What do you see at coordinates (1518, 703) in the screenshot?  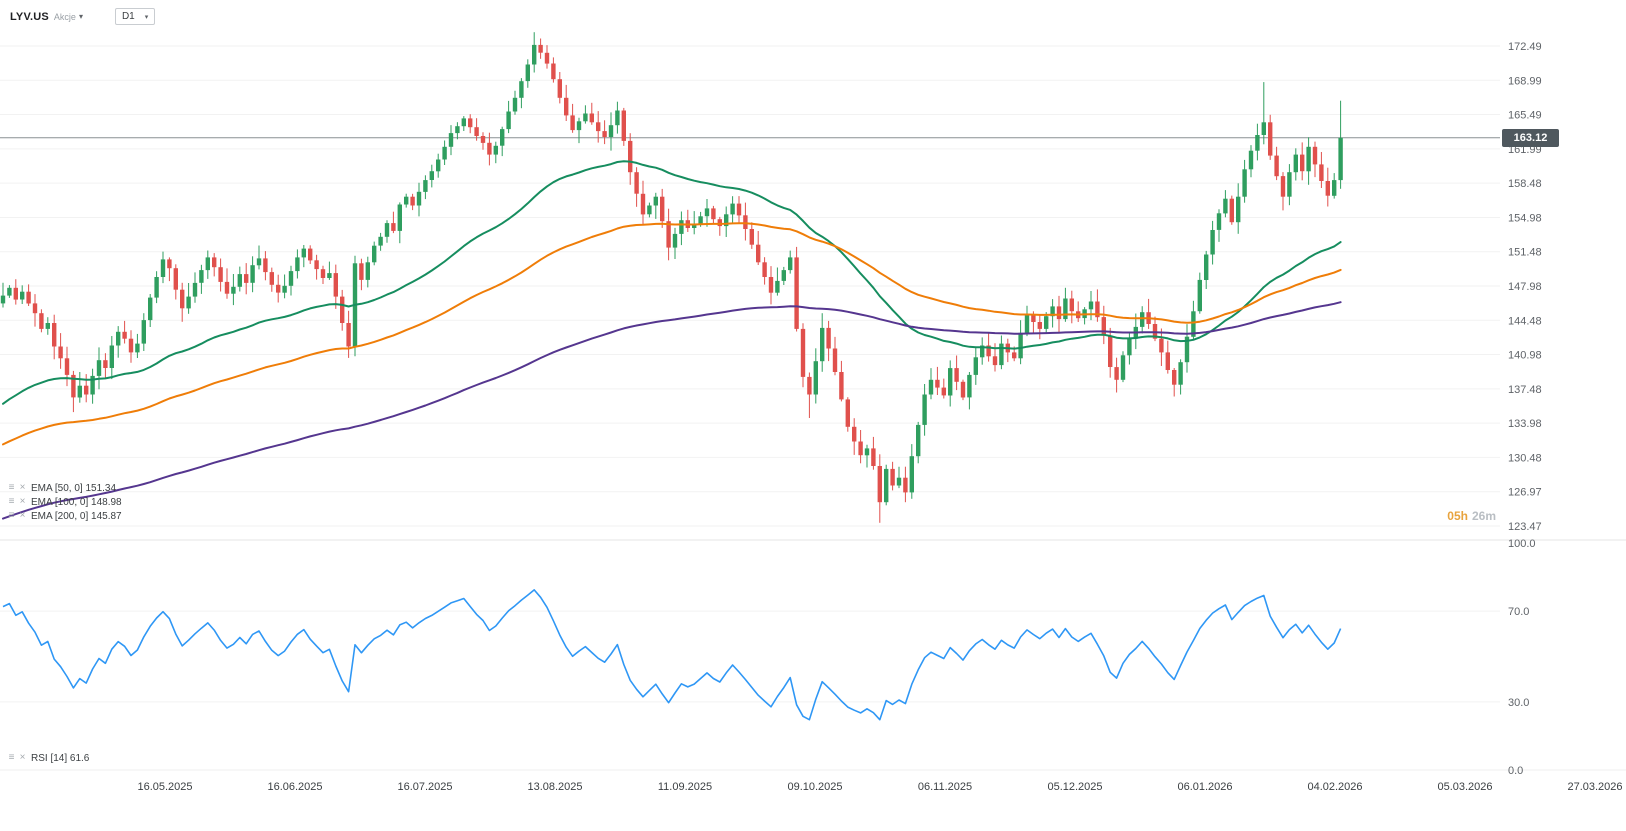 I see `rsi-axis-label: 30.0` at bounding box center [1518, 703].